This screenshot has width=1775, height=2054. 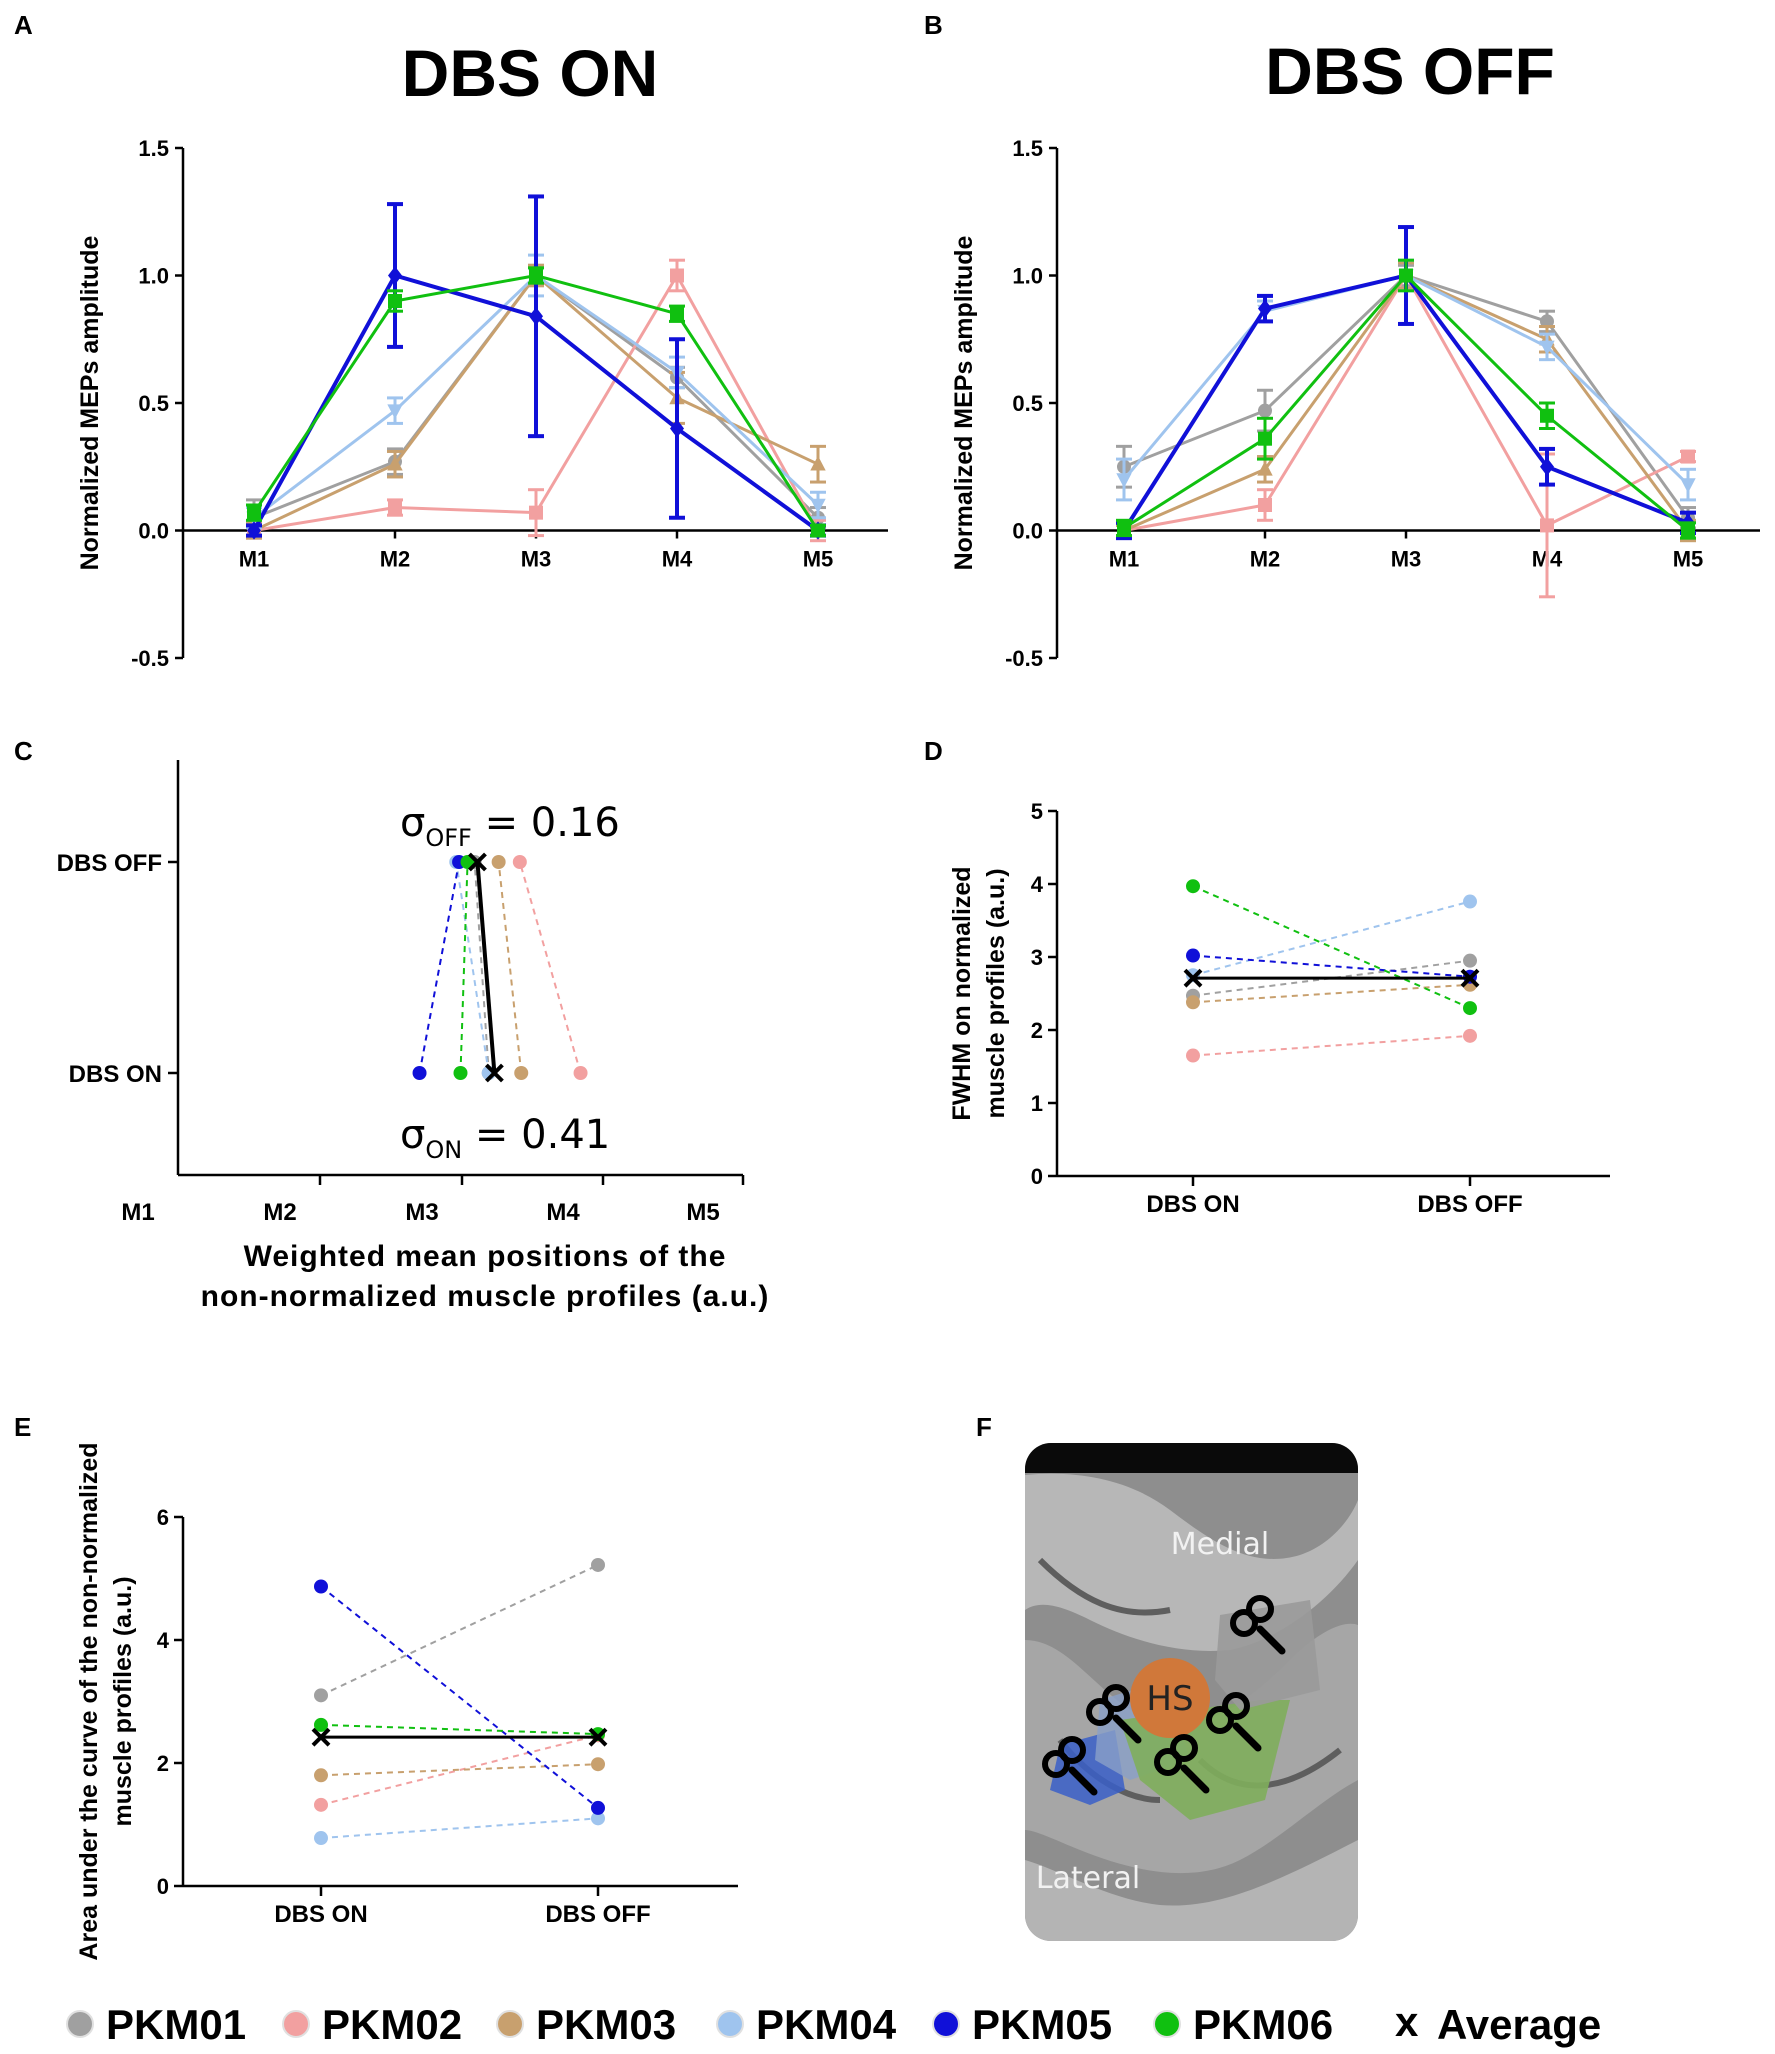 I want to click on series-pkm05, so click(x=439, y=967).